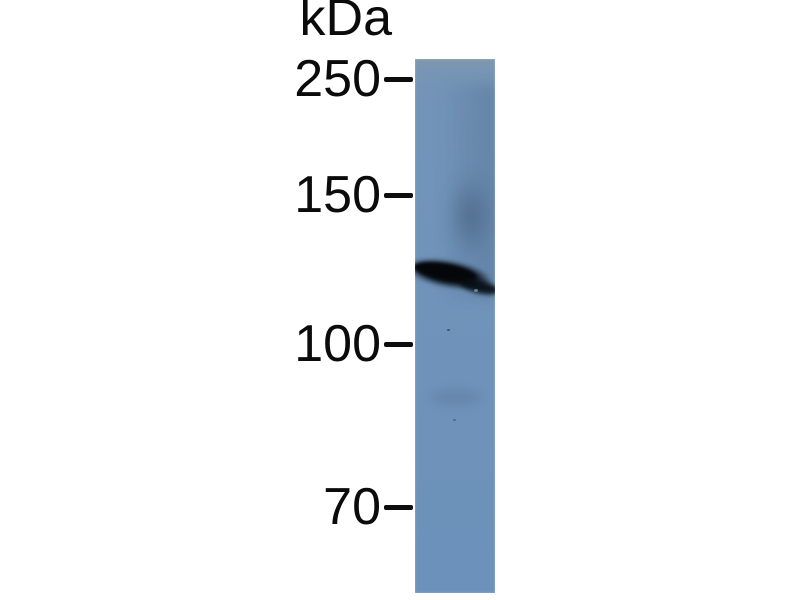 This screenshot has width=800, height=600. Describe the element at coordinates (476, 290) in the screenshot. I see `band-highlight-spot` at that location.